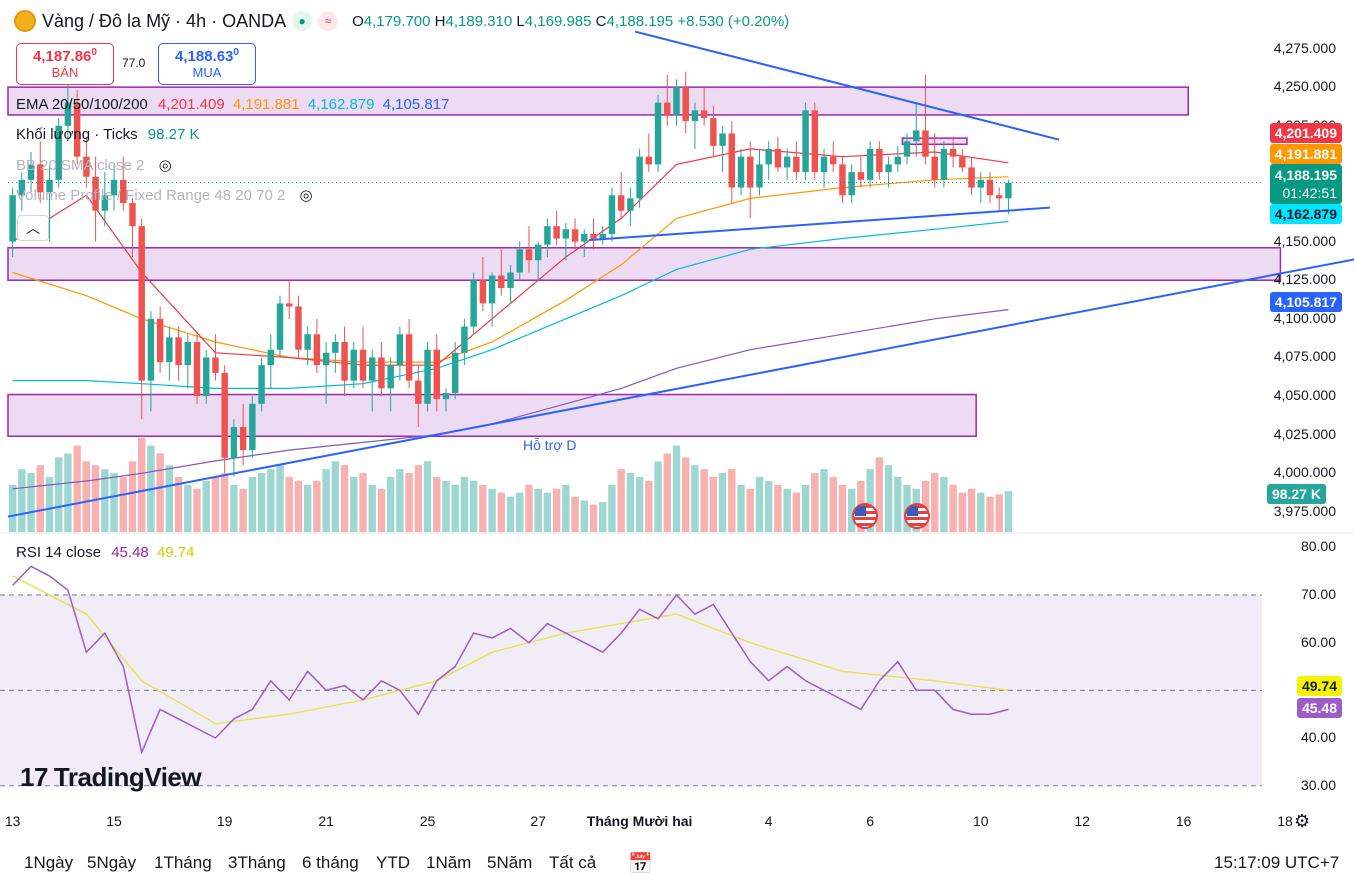 The width and height of the screenshot is (1354, 889). What do you see at coordinates (598, 101) in the screenshot?
I see `zone-rect` at bounding box center [598, 101].